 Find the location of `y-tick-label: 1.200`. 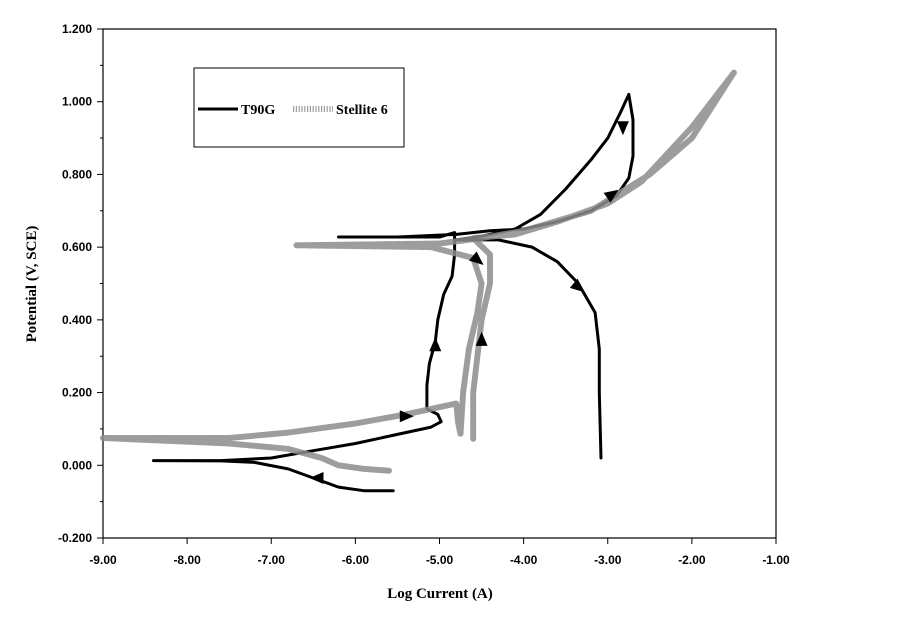

y-tick-label: 1.200 is located at coordinates (77, 29).